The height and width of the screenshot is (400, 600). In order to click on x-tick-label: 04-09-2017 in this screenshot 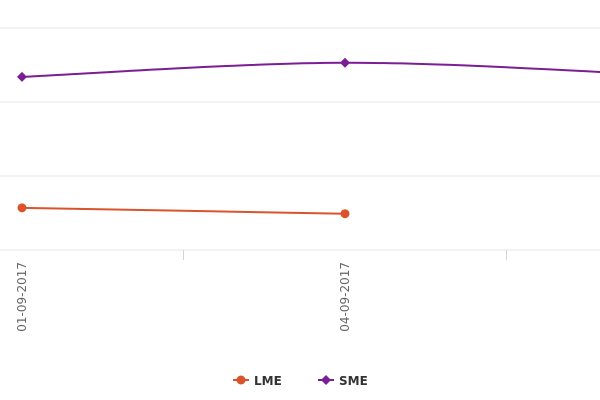, I will do `click(345, 297)`.